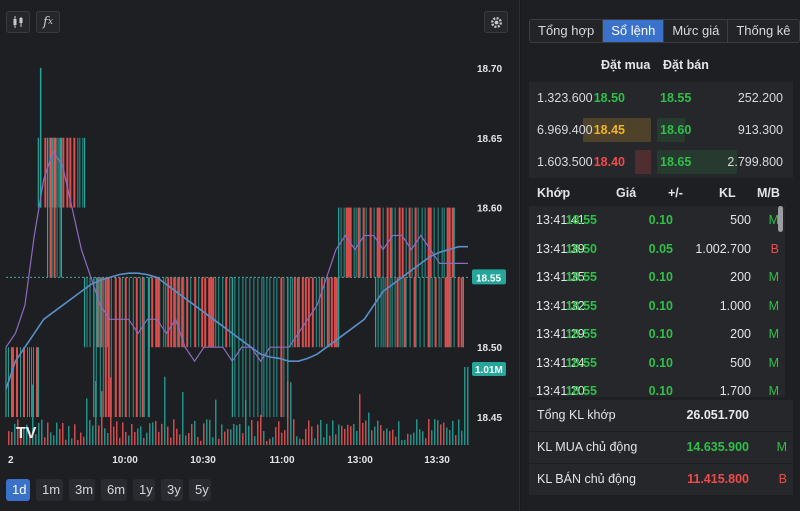  I want to click on trade-row: 13:41:20 18.55 0.10 1.700 M, so click(657, 387).